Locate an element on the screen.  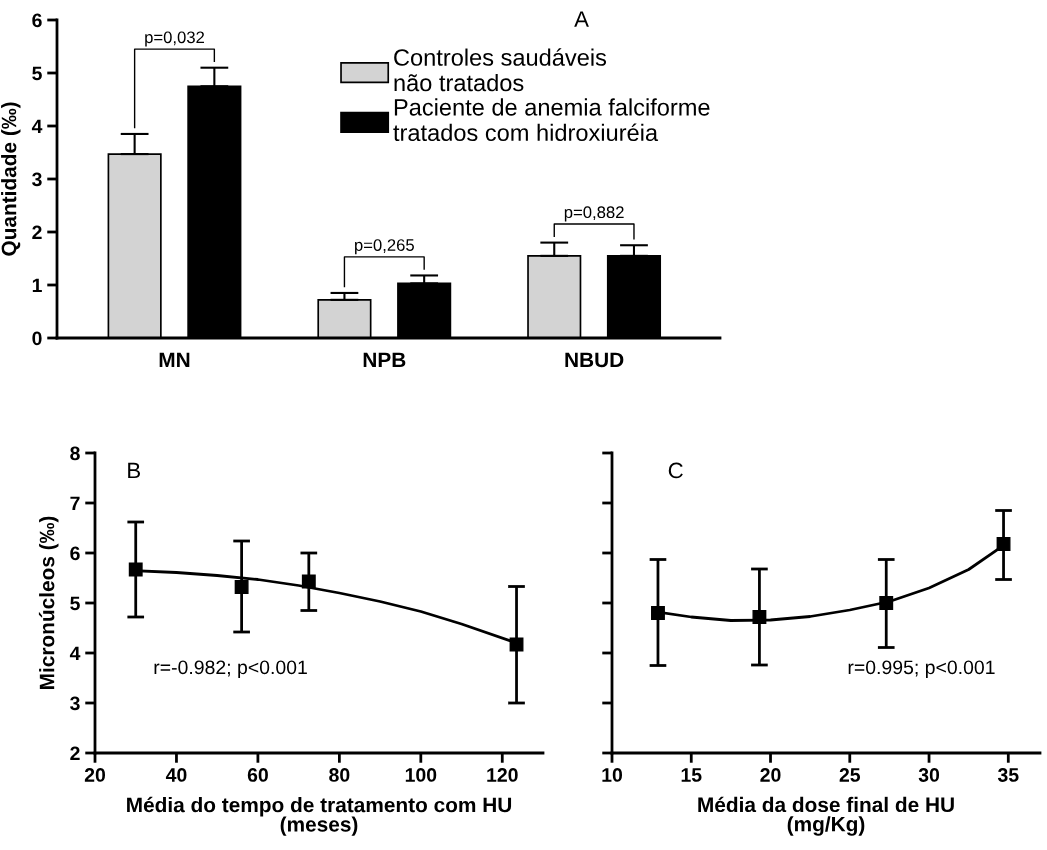
x-tick-label: 30 is located at coordinates (929, 775).